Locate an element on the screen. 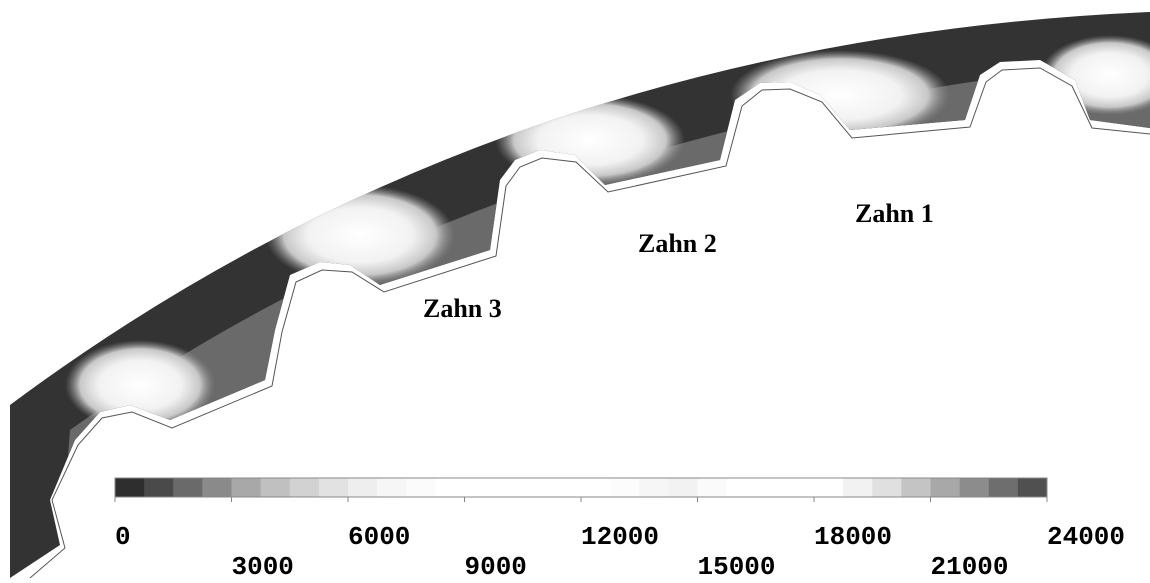  tooth-label: Zahn 1 is located at coordinates (894, 213).